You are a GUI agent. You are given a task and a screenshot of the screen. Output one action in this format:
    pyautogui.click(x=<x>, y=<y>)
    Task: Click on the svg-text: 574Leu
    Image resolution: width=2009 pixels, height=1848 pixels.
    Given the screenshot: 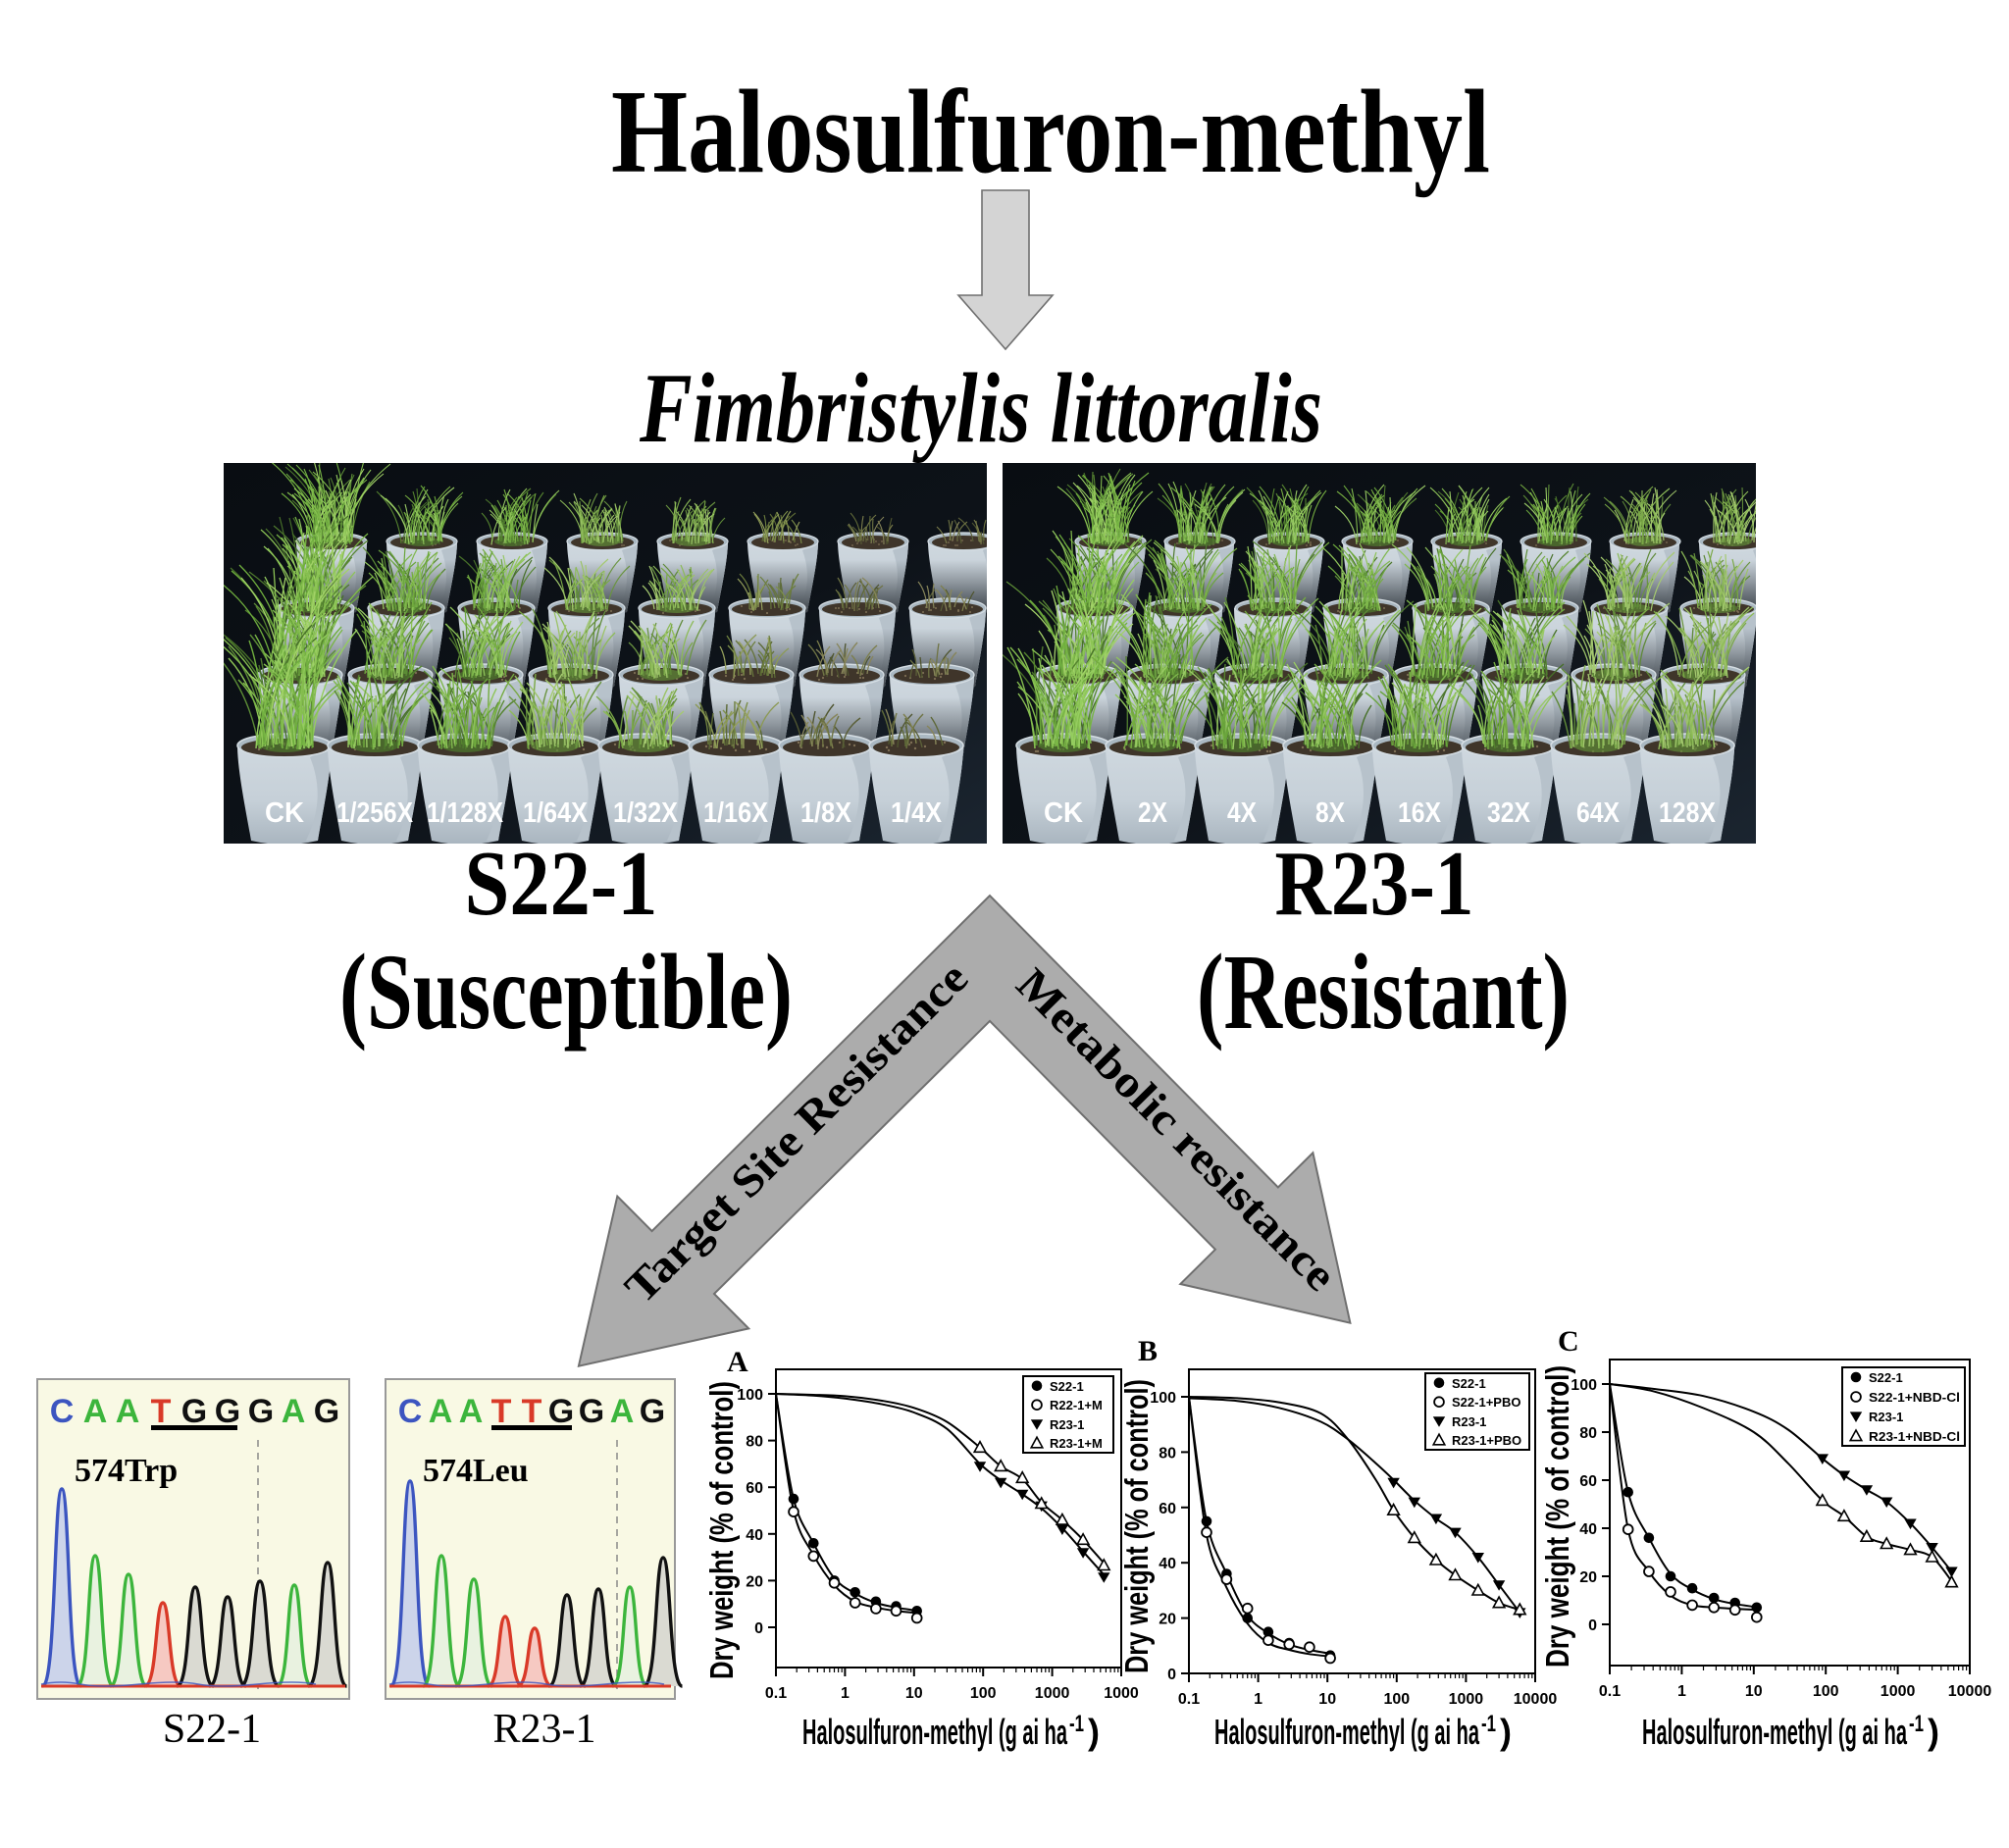 What is the action you would take?
    pyautogui.click(x=476, y=1471)
    